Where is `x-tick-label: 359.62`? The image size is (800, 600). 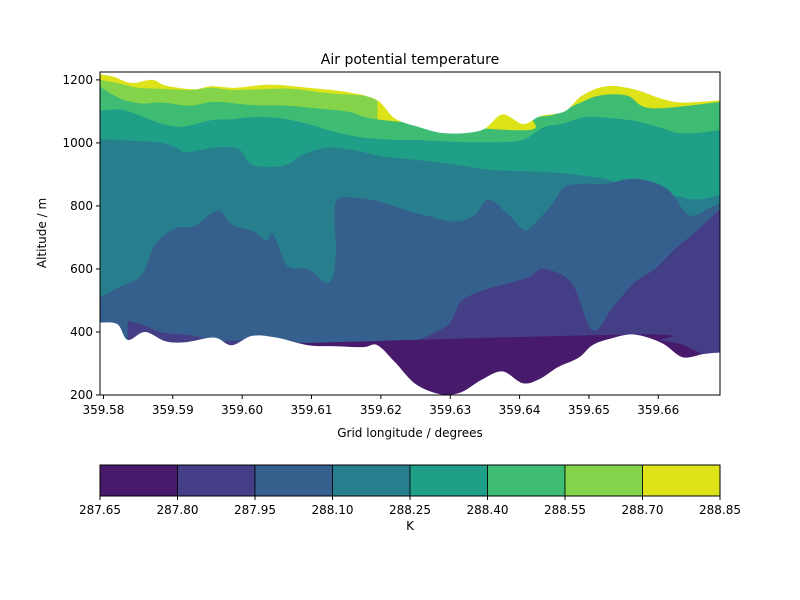 x-tick-label: 359.62 is located at coordinates (381, 410).